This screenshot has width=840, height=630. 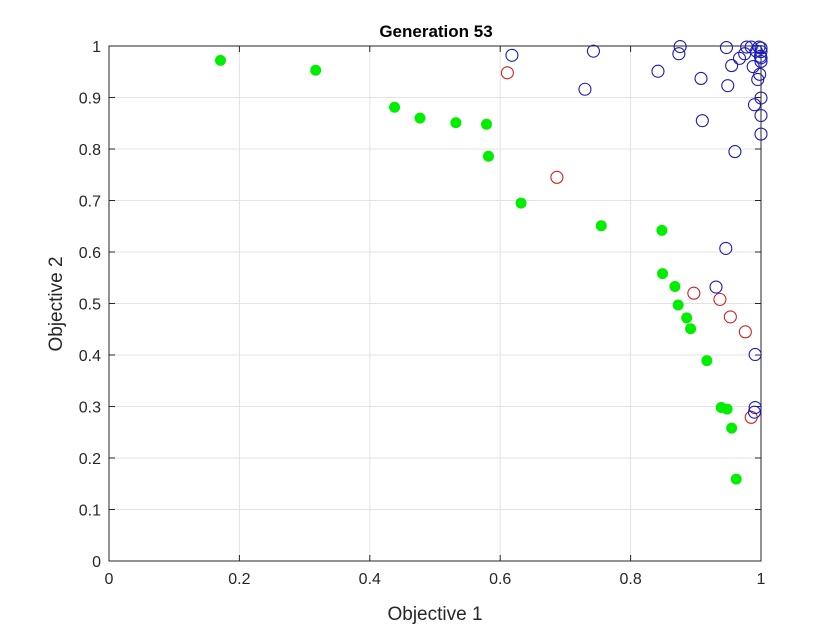 I want to click on x-tick-label: 0.2, so click(x=239, y=579).